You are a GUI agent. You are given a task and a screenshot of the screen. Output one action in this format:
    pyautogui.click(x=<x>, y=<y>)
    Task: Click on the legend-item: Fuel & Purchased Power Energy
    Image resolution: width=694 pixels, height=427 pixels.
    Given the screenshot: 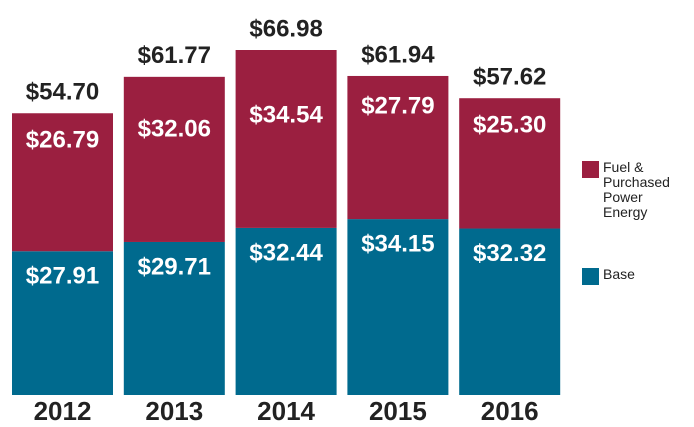 What is the action you would take?
    pyautogui.click(x=628, y=190)
    